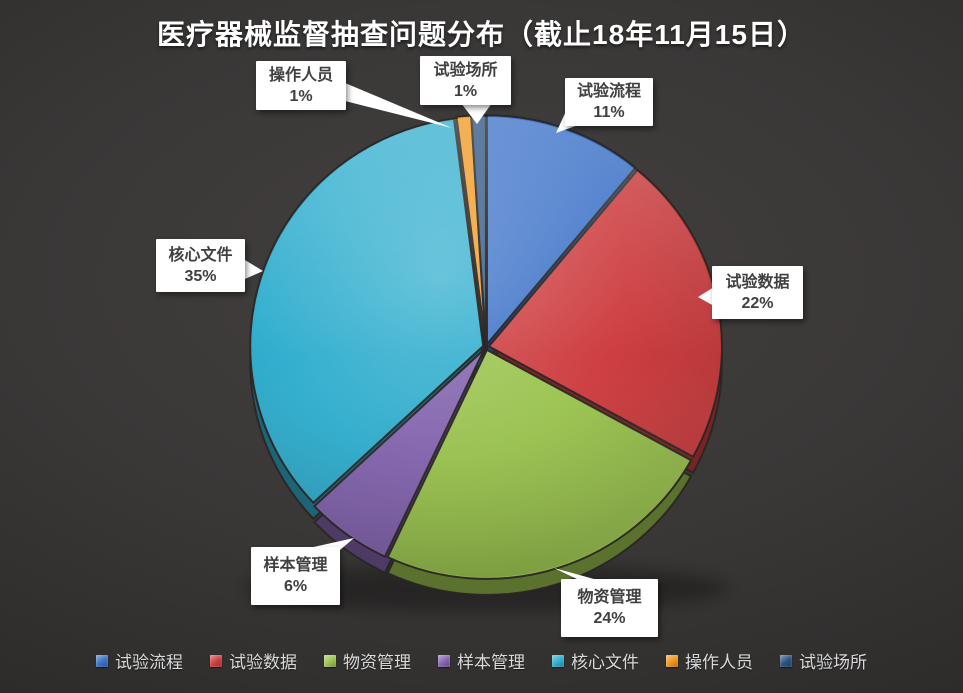  Describe the element at coordinates (757, 303) in the screenshot. I see `data-label-percent: 22%` at that location.